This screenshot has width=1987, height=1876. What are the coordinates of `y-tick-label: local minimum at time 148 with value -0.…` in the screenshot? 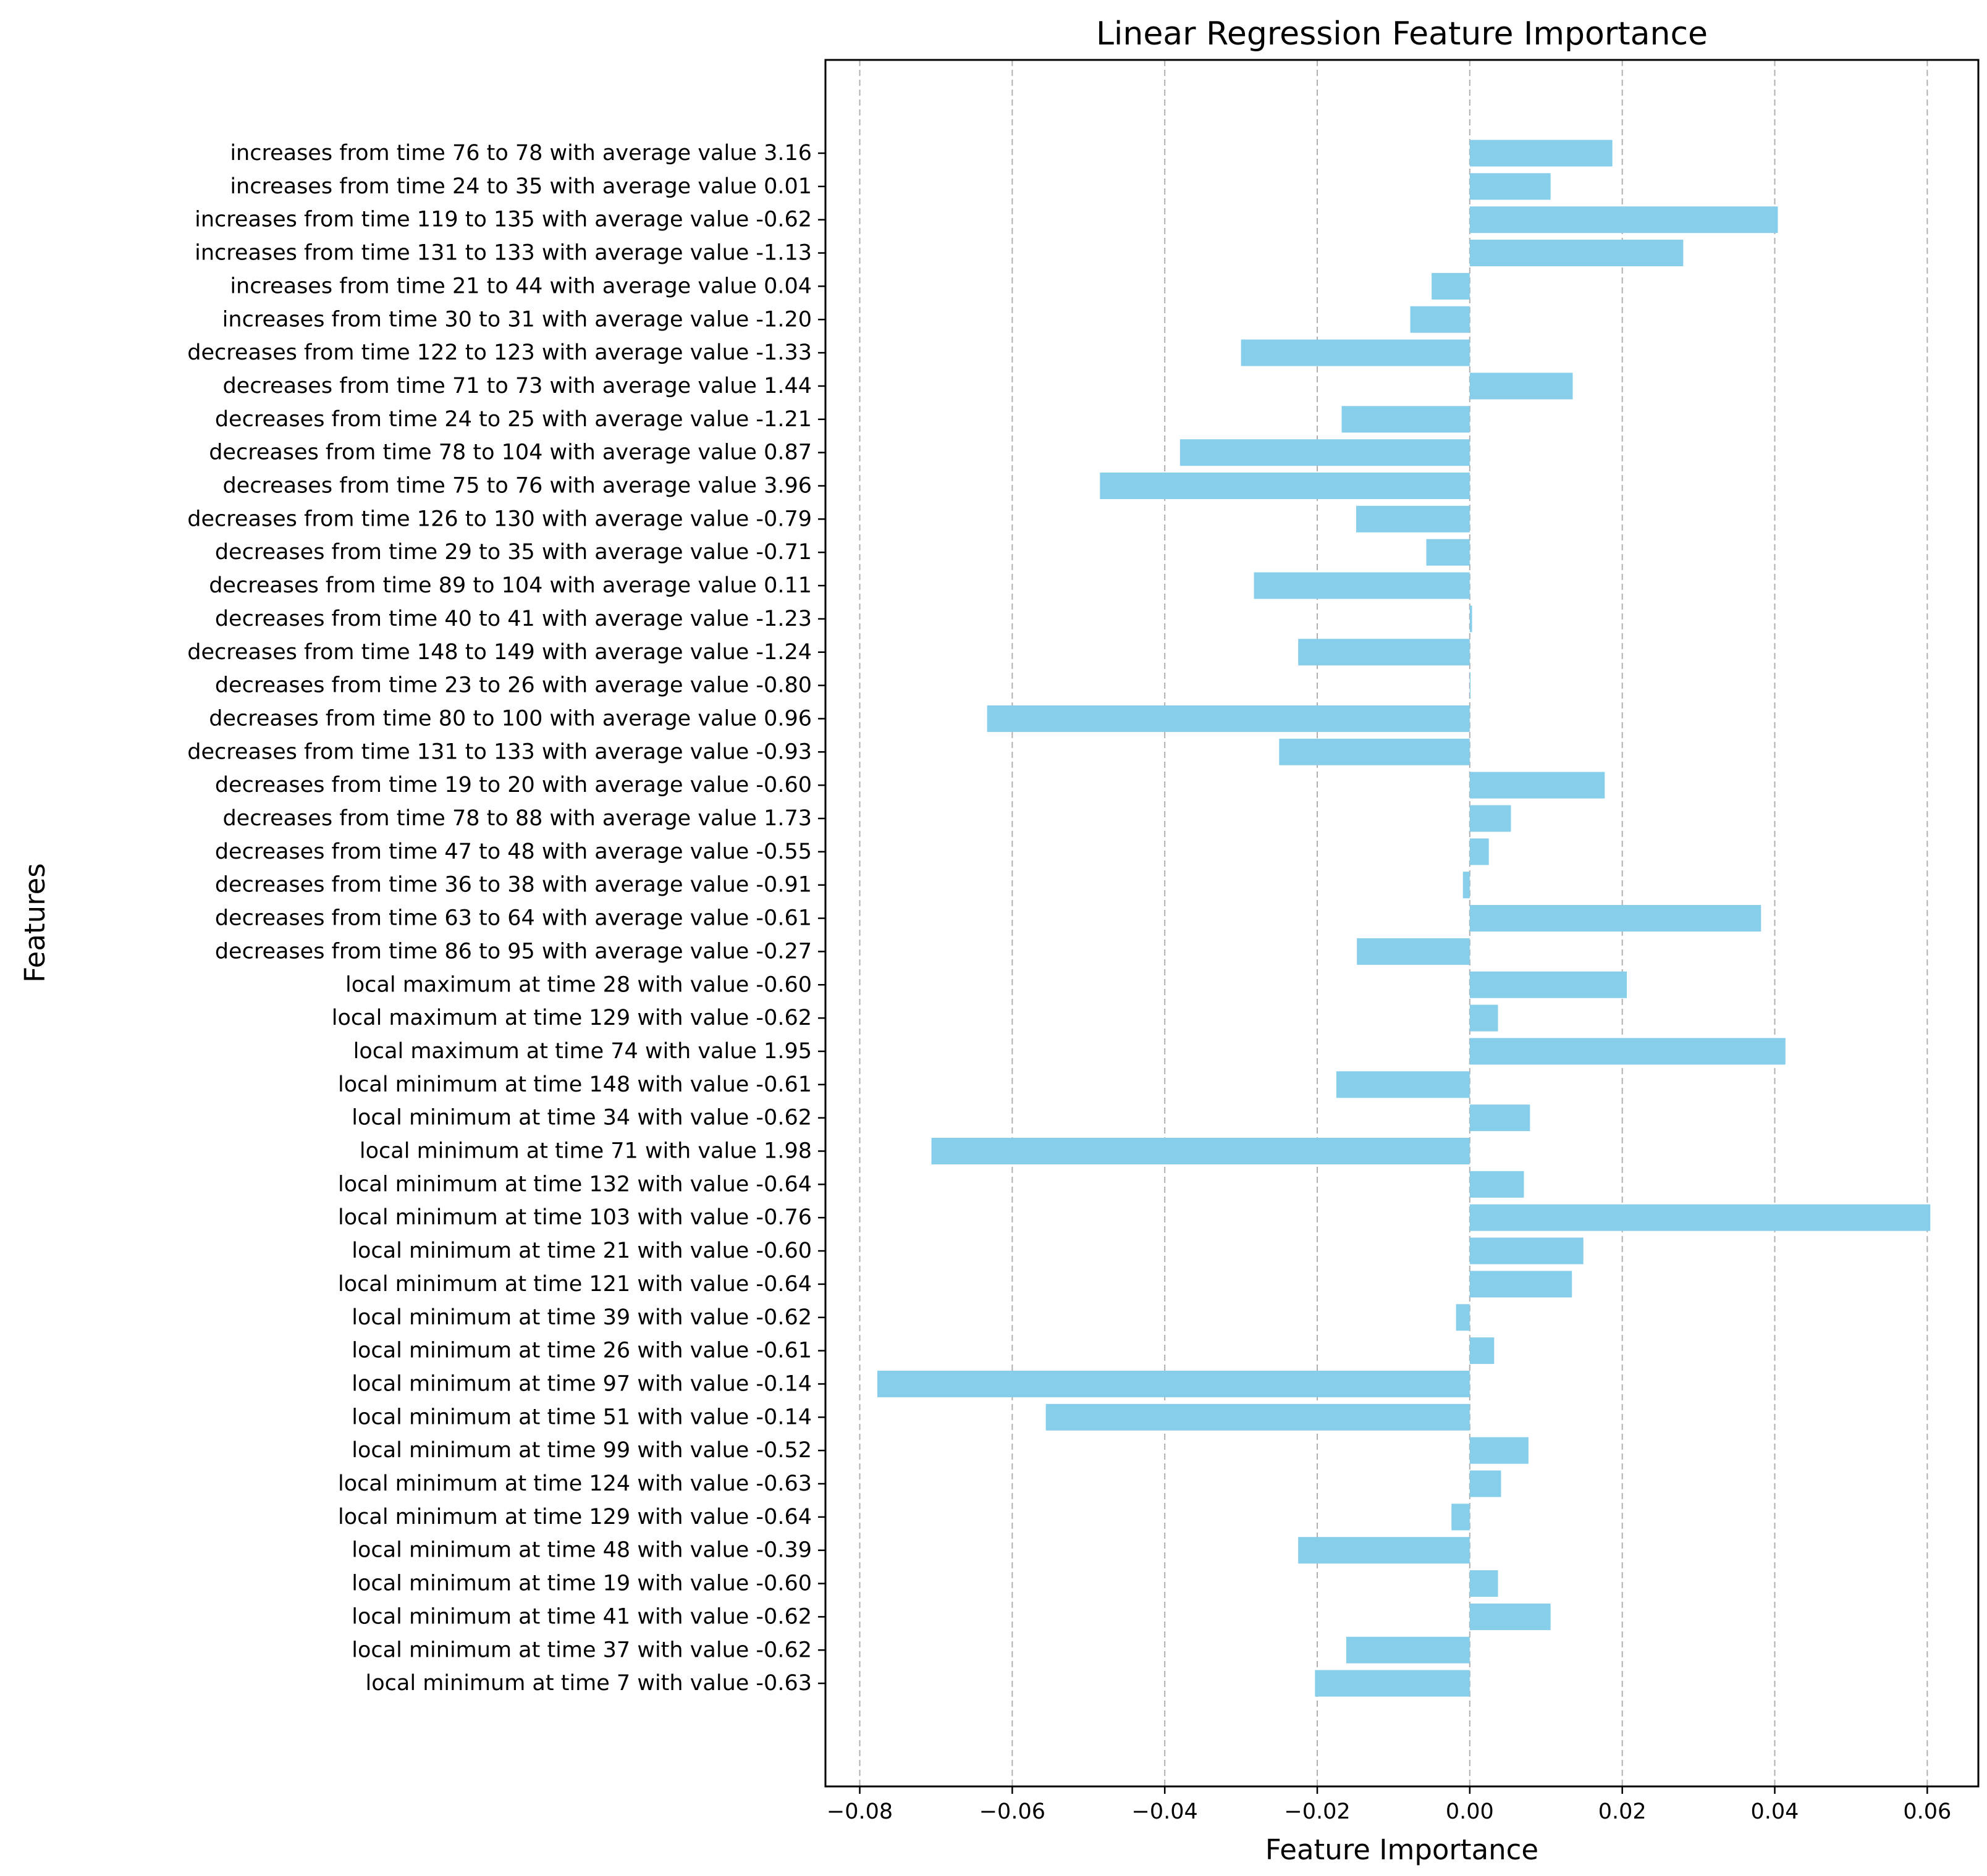 It's located at (575, 1084).